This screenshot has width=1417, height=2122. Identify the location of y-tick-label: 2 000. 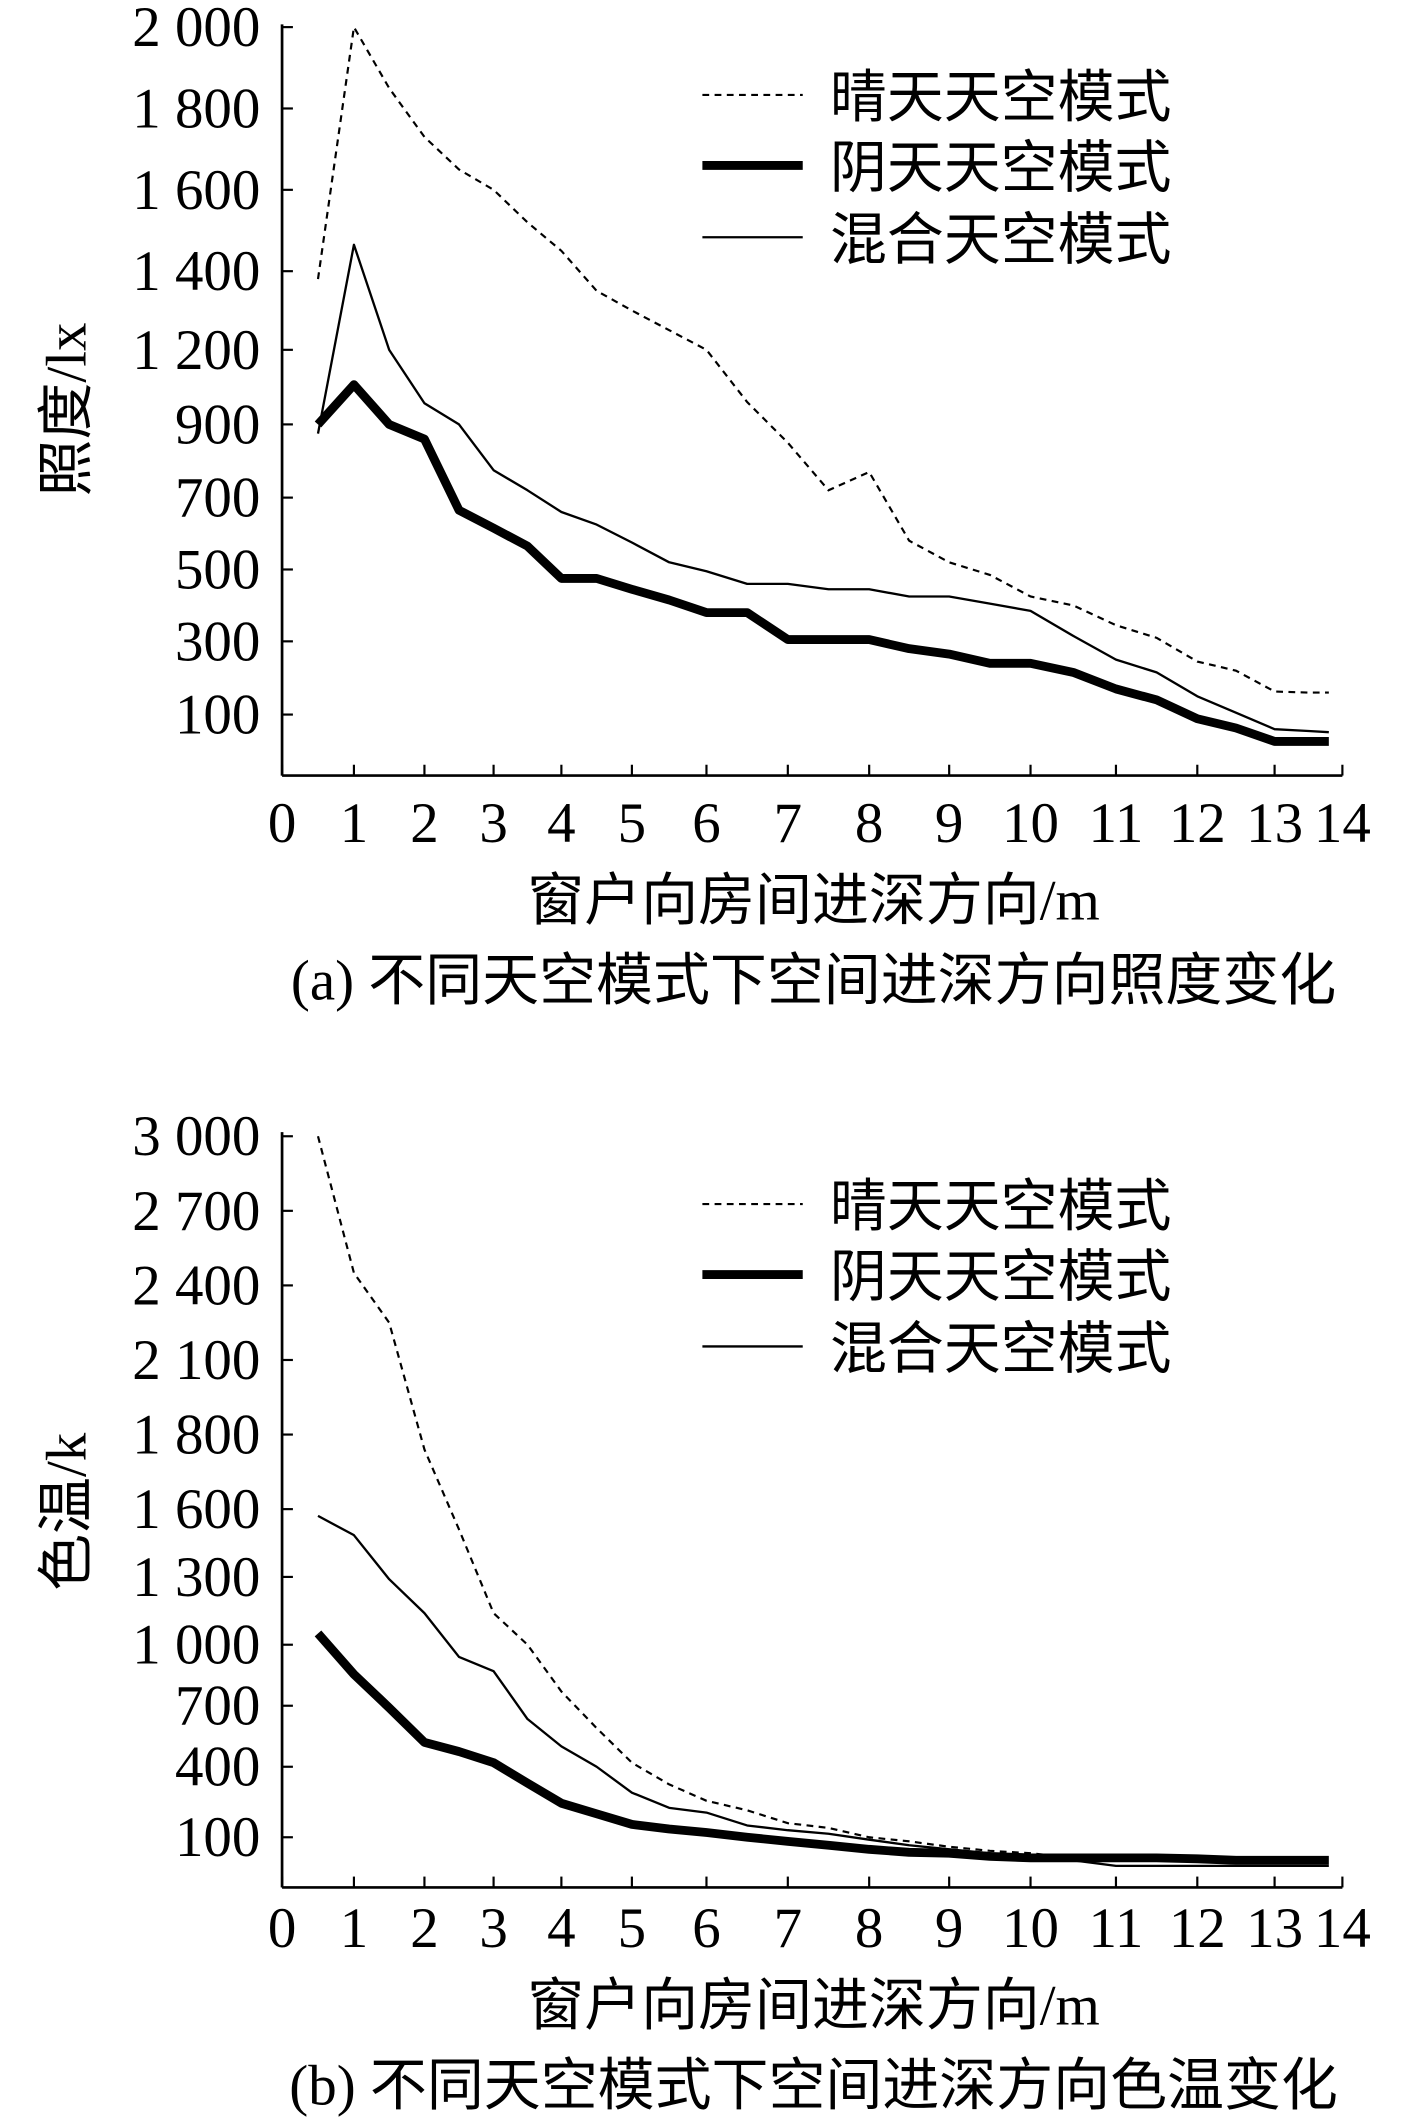
(196, 29).